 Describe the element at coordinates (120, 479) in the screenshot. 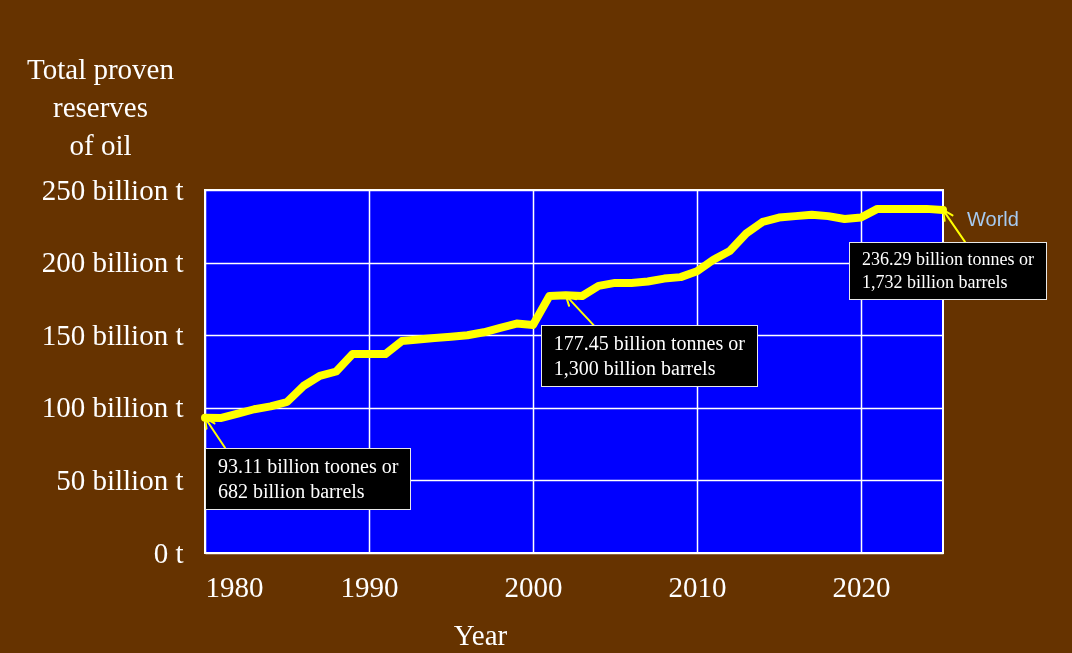

I see `y-tick-label: 50 billion t` at that location.